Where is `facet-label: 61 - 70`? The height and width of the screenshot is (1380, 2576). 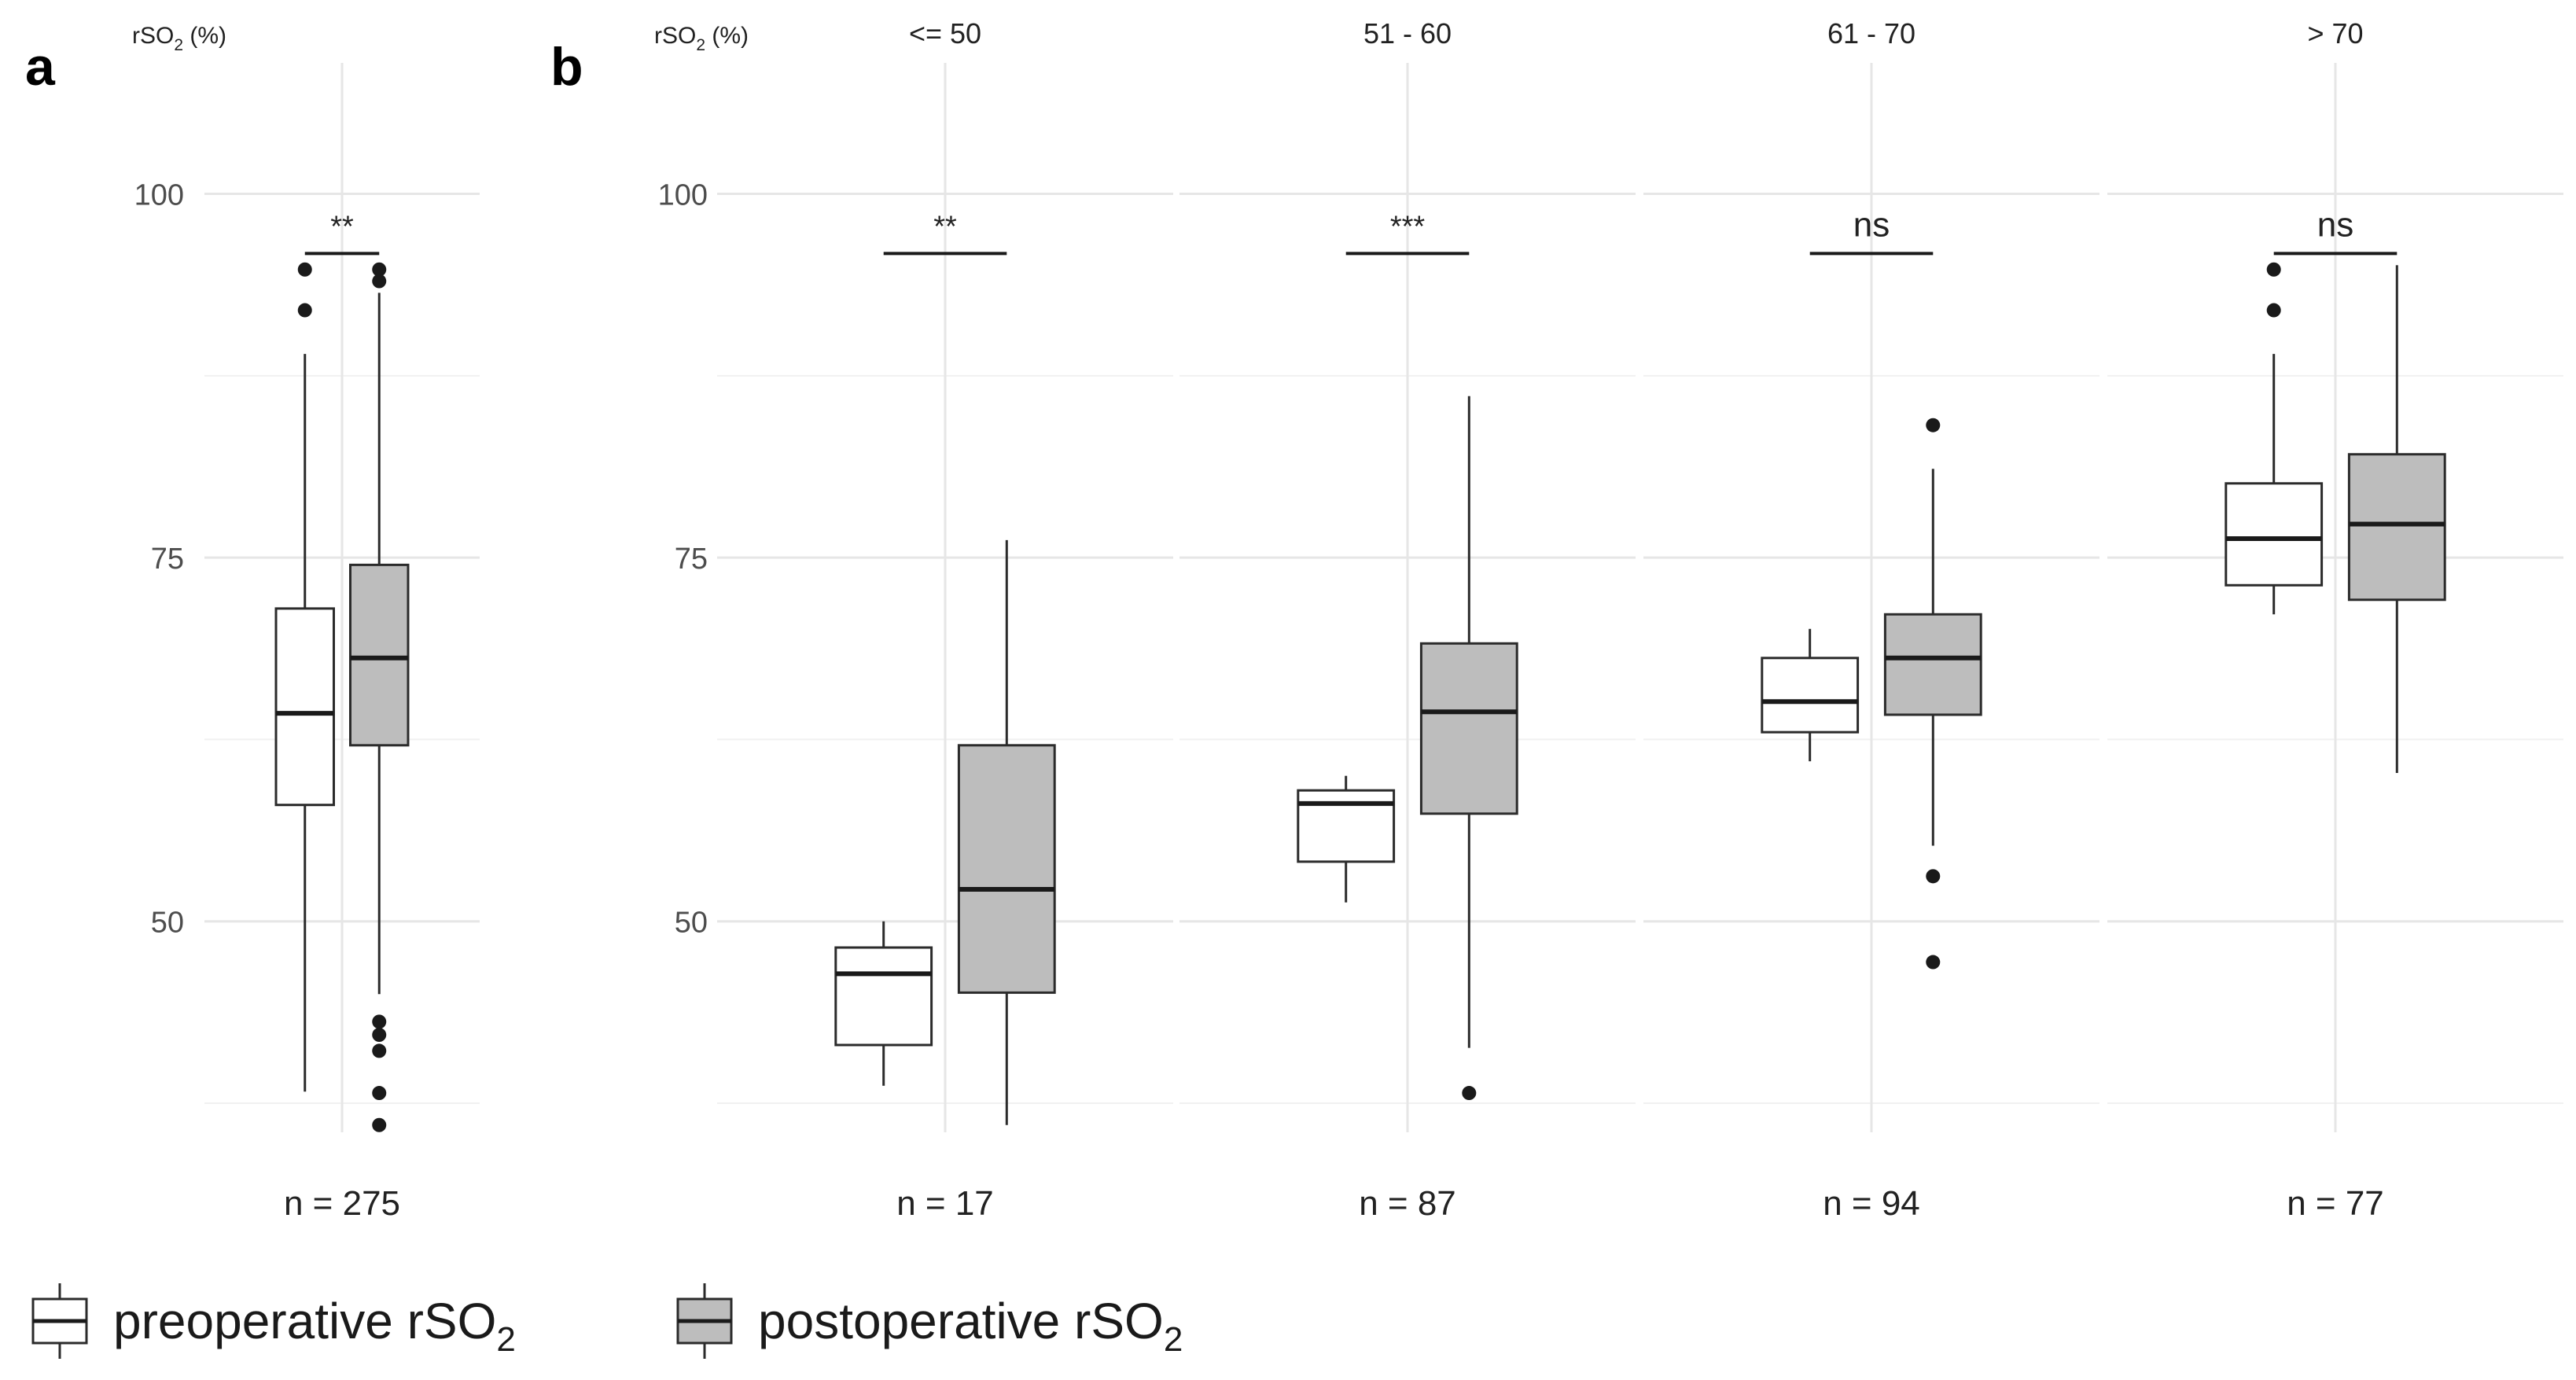
facet-label: 61 - 70 is located at coordinates (1871, 33).